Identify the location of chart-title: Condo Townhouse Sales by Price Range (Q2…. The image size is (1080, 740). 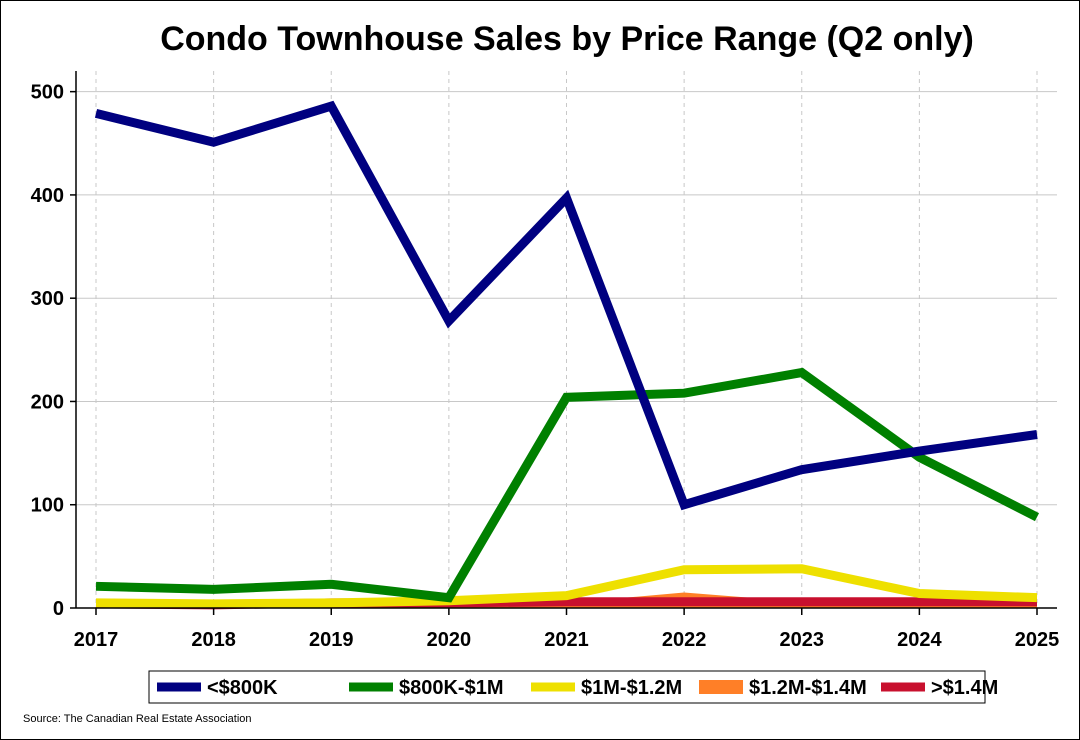
(567, 39).